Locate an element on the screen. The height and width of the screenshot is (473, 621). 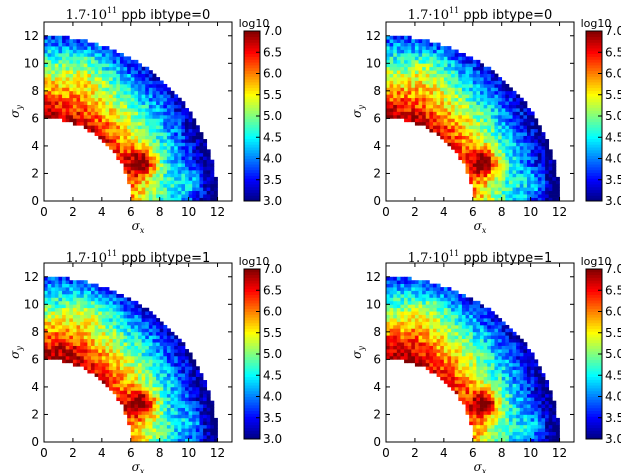
colorbar-label: log10 is located at coordinates (596, 23).